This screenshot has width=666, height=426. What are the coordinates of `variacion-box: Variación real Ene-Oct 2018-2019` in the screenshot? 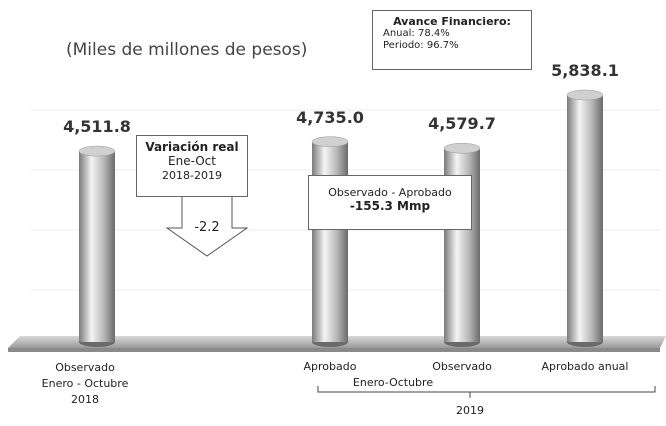 It's located at (192, 166).